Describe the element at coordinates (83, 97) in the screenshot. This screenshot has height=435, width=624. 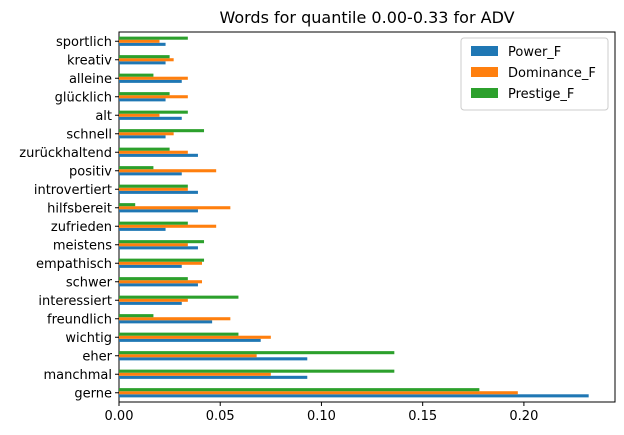
I see `y-tick-label: glücklich` at that location.